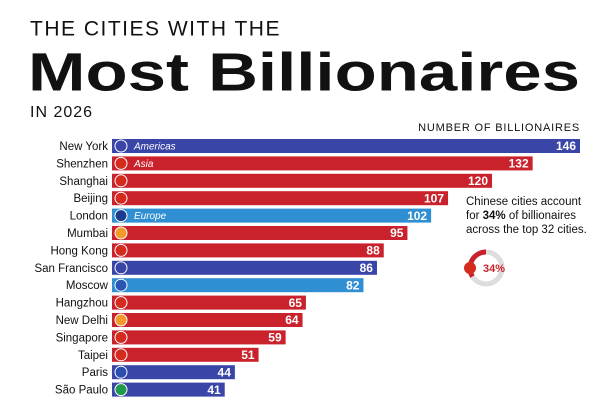 The height and width of the screenshot is (400, 600). Describe the element at coordinates (566, 146) in the screenshot. I see `value-label: 146` at that location.